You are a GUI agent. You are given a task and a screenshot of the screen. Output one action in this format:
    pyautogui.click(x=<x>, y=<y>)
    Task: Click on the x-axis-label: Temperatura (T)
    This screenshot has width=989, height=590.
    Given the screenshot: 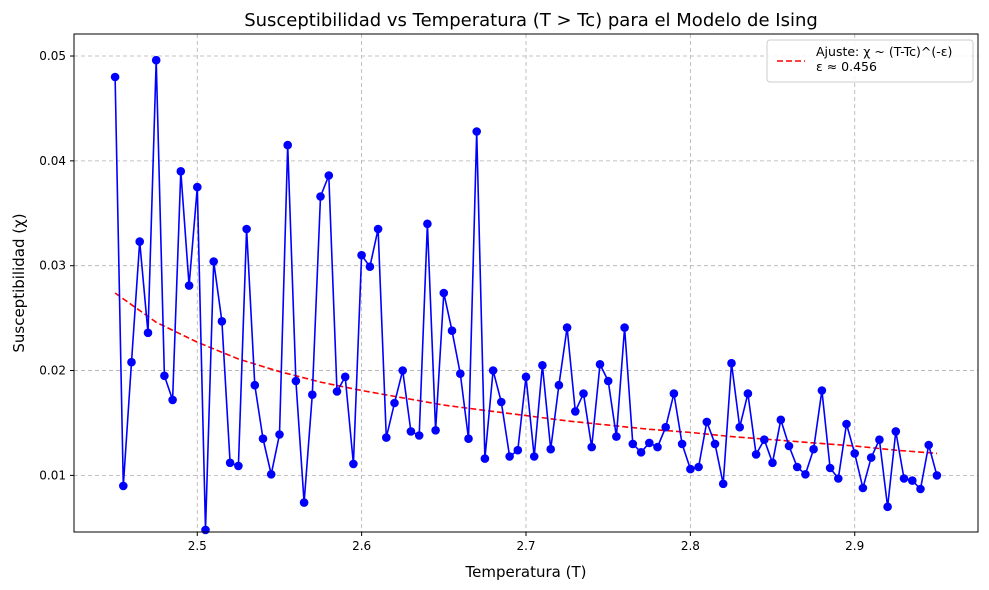 What is the action you would take?
    pyautogui.click(x=526, y=572)
    